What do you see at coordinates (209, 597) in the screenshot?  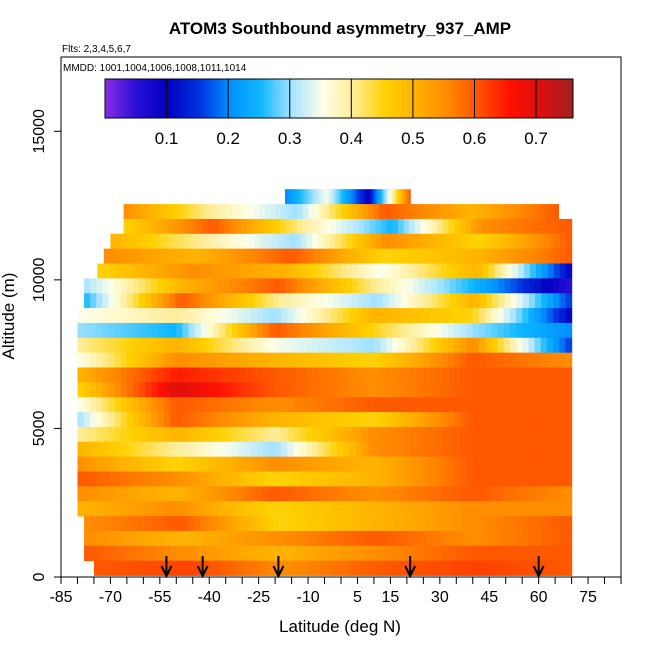 I see `x-tick-label: -40` at bounding box center [209, 597].